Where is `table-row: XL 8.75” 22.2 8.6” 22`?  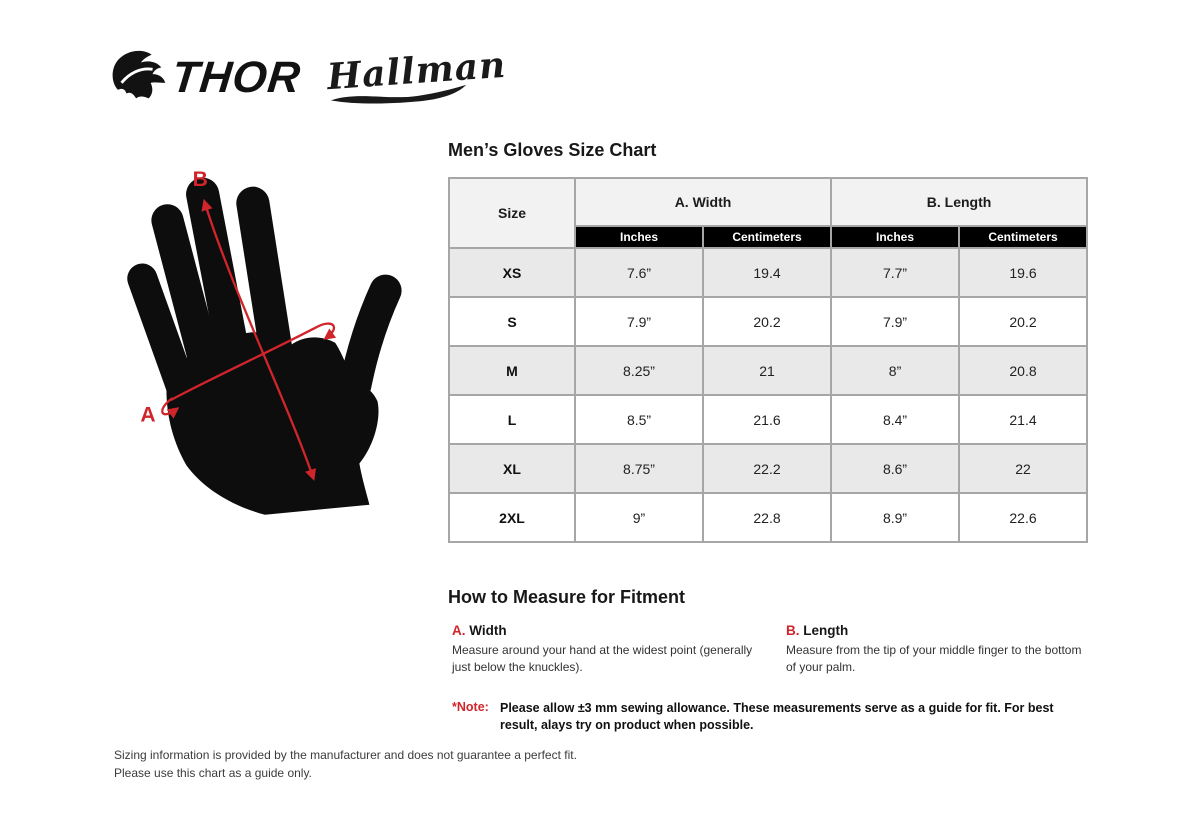 table-row: XL 8.75” 22.2 8.6” 22 is located at coordinates (768, 468).